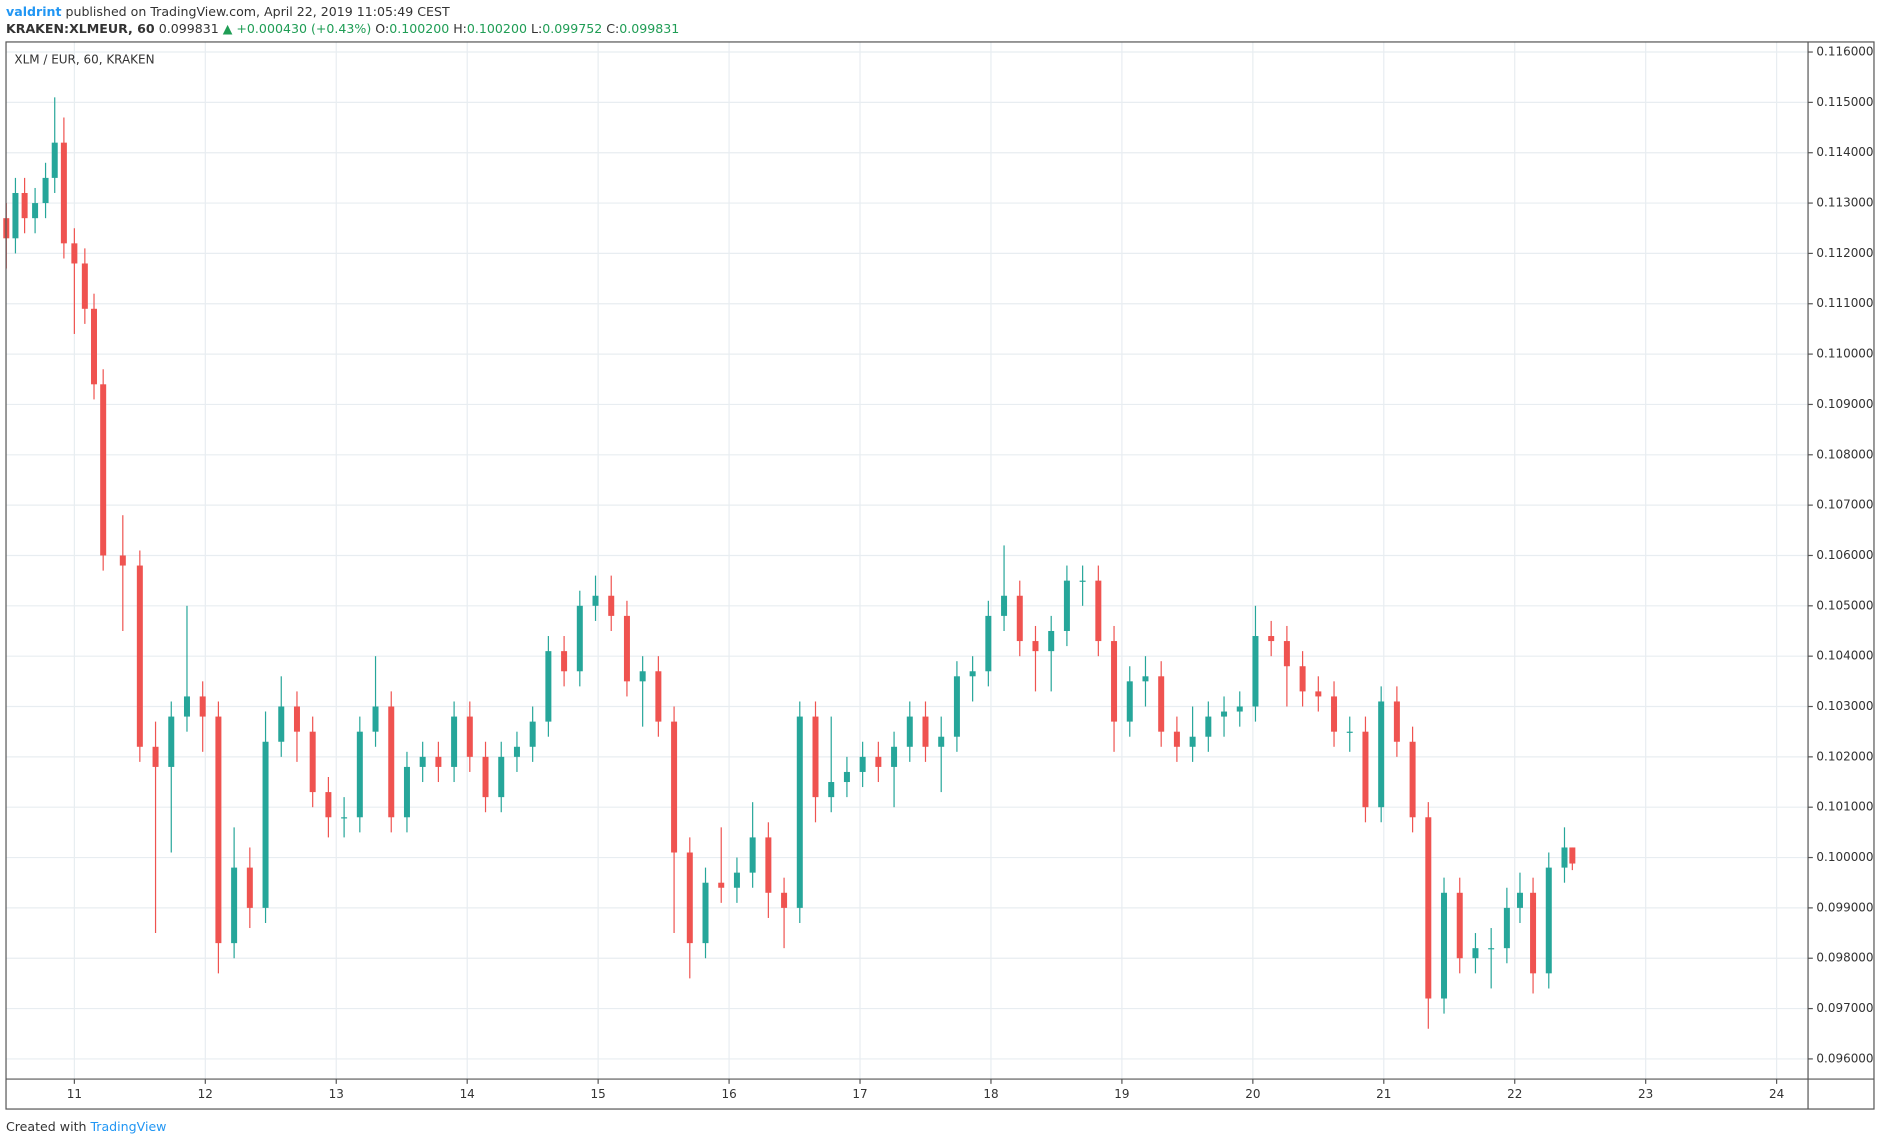 The image size is (1880, 1145). What do you see at coordinates (382, 27) in the screenshot?
I see `o-label: O:` at bounding box center [382, 27].